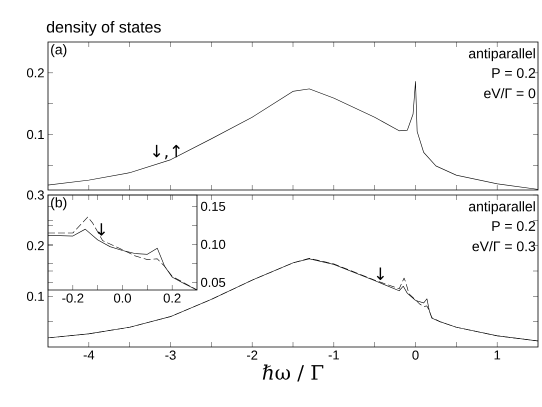 The image size is (542, 407). What do you see at coordinates (213, 282) in the screenshot?
I see `y-tick-label: 0.05` at bounding box center [213, 282].